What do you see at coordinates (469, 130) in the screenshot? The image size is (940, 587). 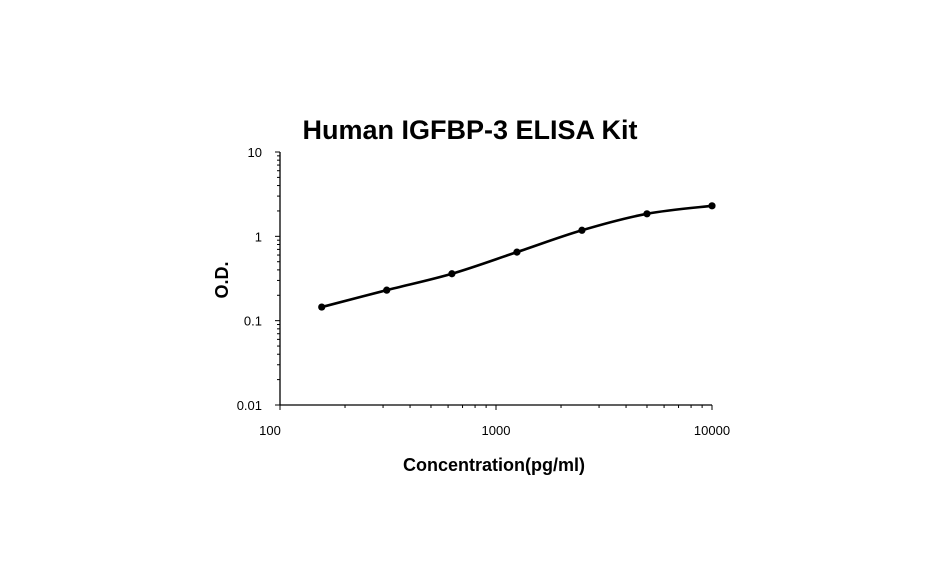 I see `chart-title: Human IGFBP-3 ELISA Kit` at bounding box center [469, 130].